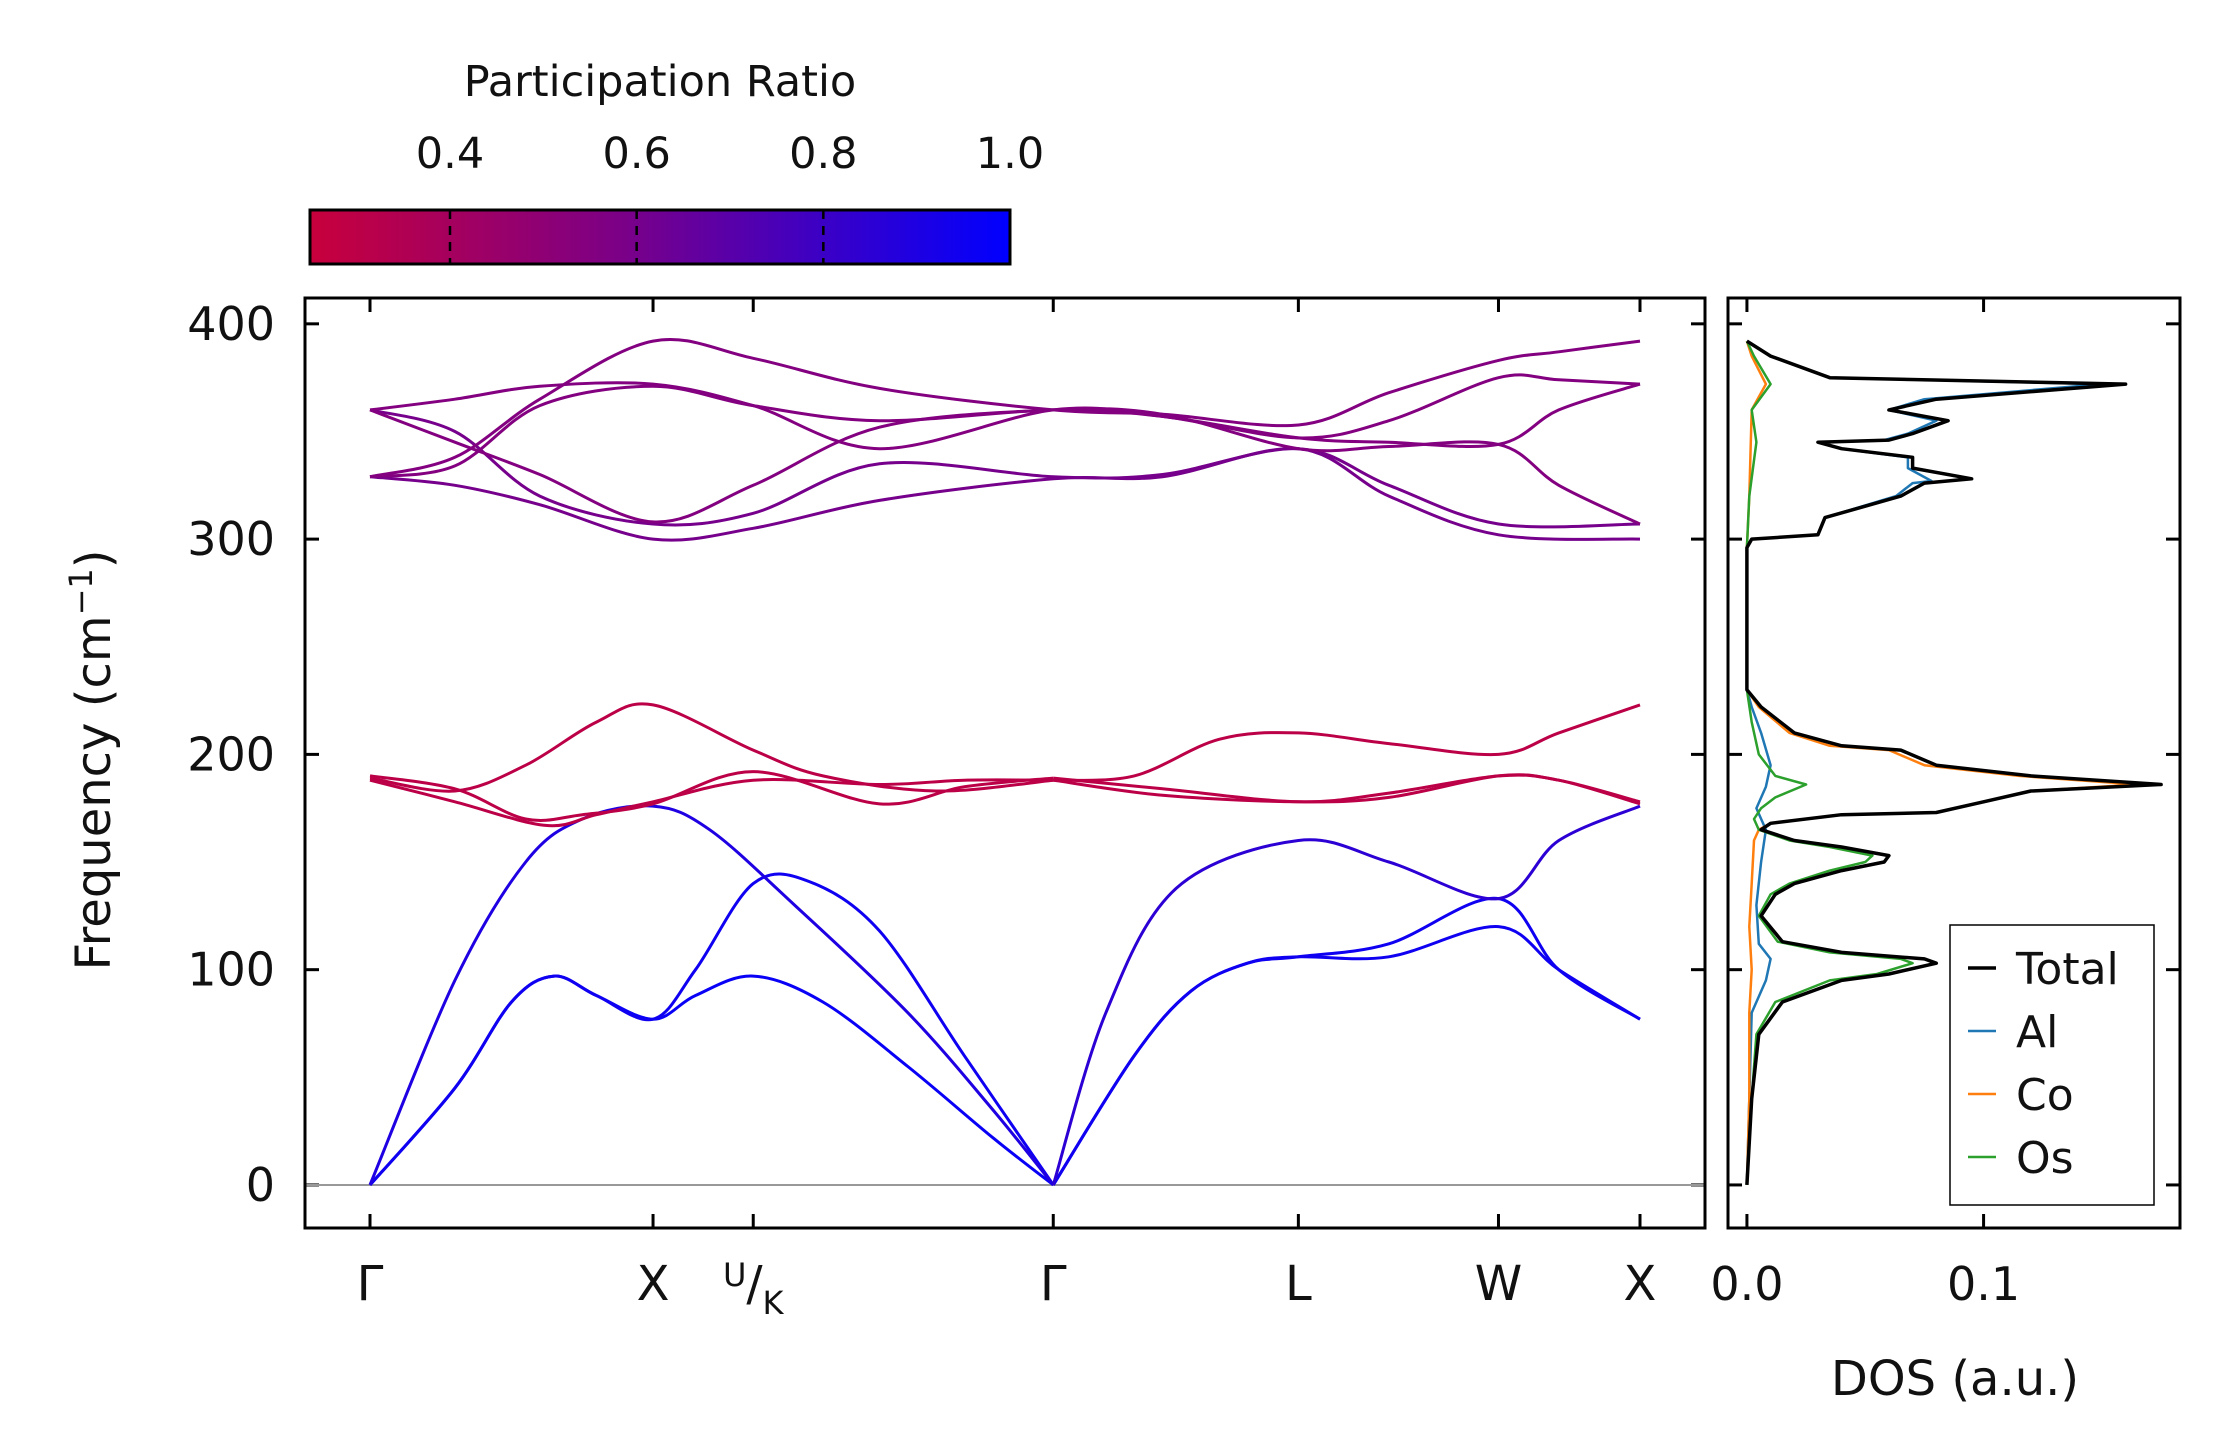 The width and height of the screenshot is (2222, 1455). I want to click on y-tick-label: 0, so click(260, 1185).